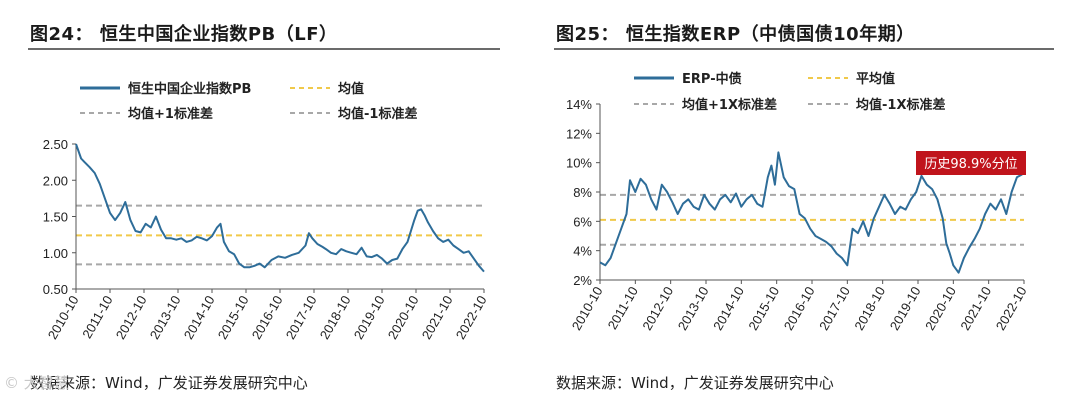 This screenshot has width=1080, height=407. What do you see at coordinates (55, 144) in the screenshot?
I see `y-tick-label: 2.50` at bounding box center [55, 144].